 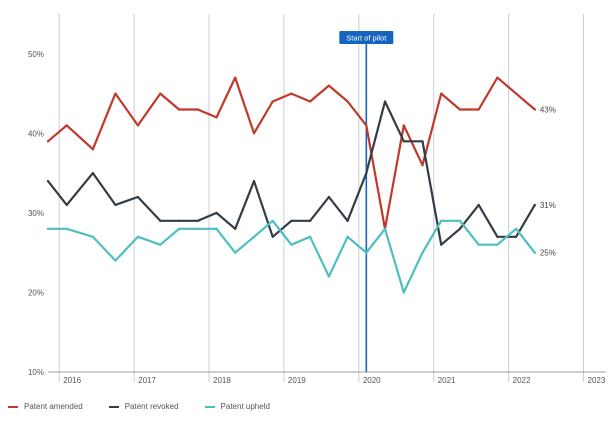 I want to click on legend-item-patent-upheld: Patent upheld, so click(x=237, y=406).